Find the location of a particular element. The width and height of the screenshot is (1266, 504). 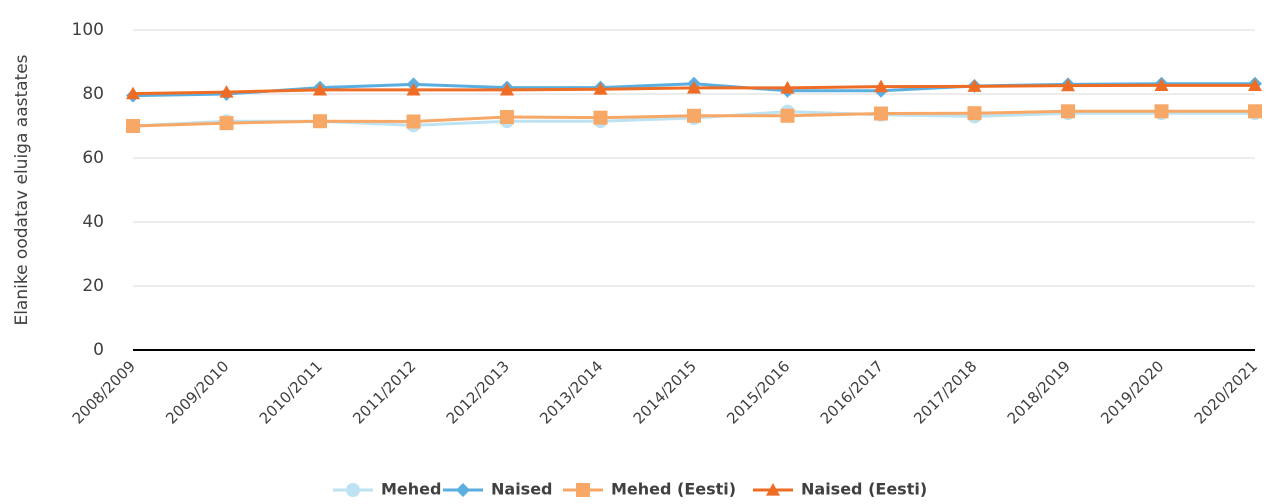

legend-label: Mehed (Eesti) is located at coordinates (673, 489).